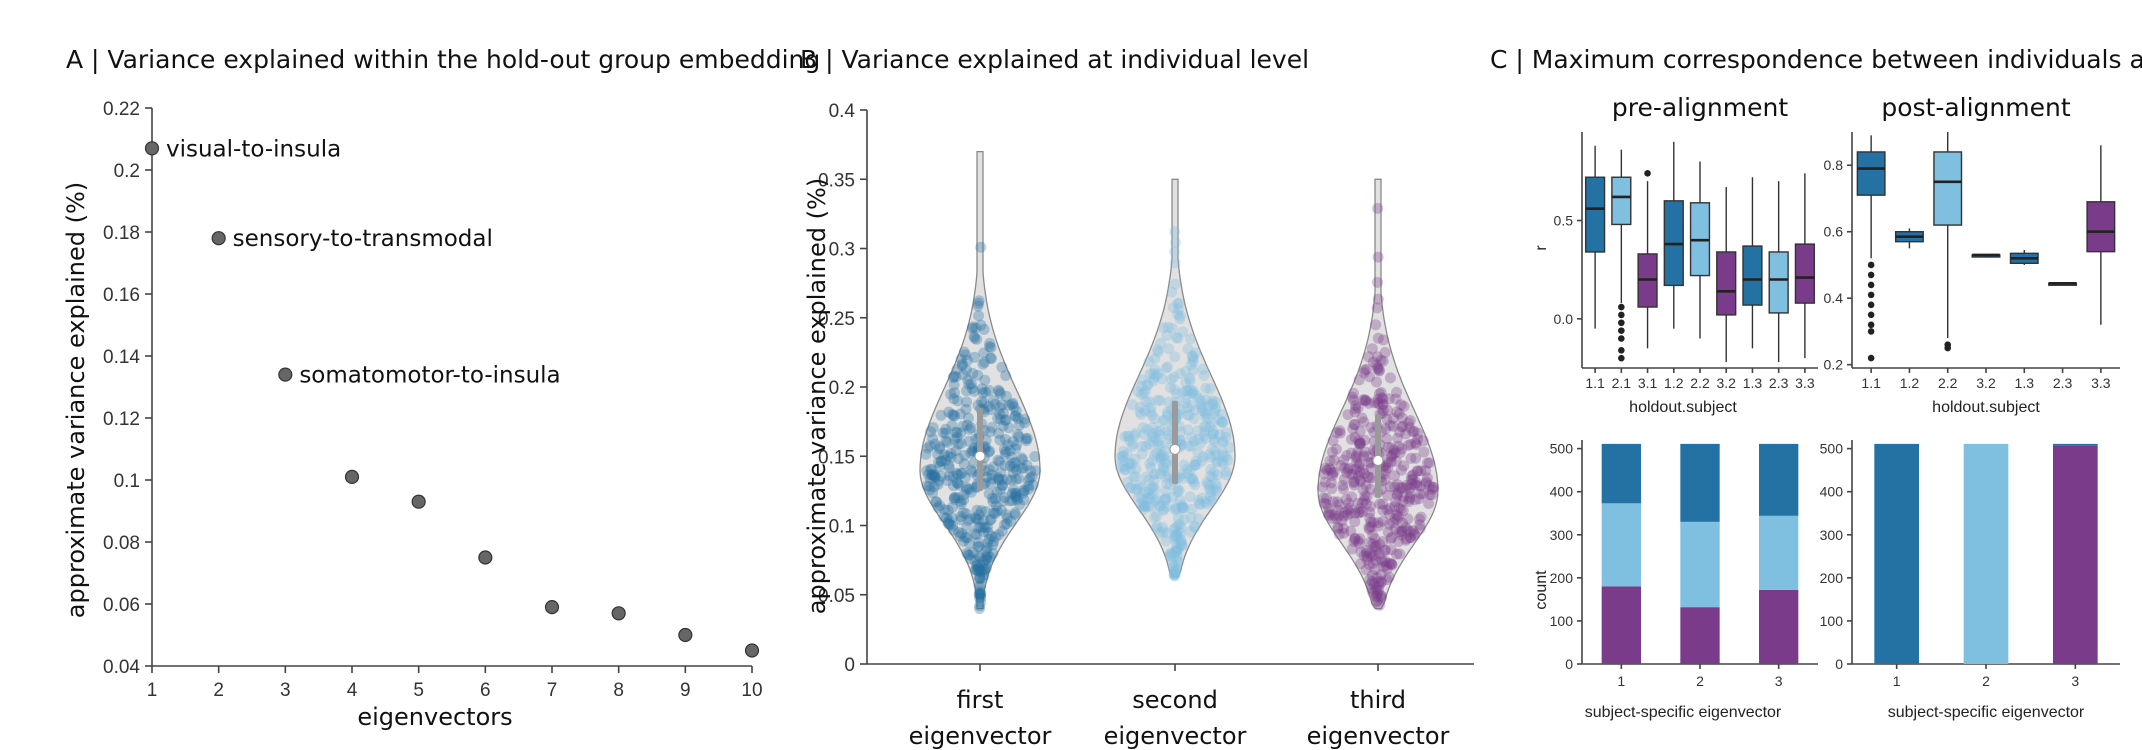 The width and height of the screenshot is (2142, 750). What do you see at coordinates (1871, 305) in the screenshot?
I see `box-outlier` at bounding box center [1871, 305].